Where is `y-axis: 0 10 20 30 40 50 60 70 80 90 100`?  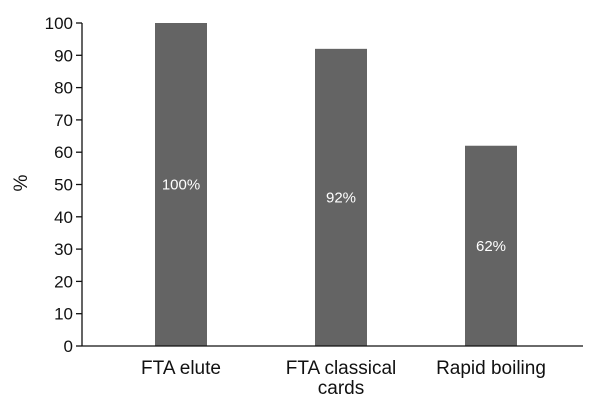
y-axis: 0 10 20 30 40 50 60 70 80 90 100 is located at coordinates (64, 185).